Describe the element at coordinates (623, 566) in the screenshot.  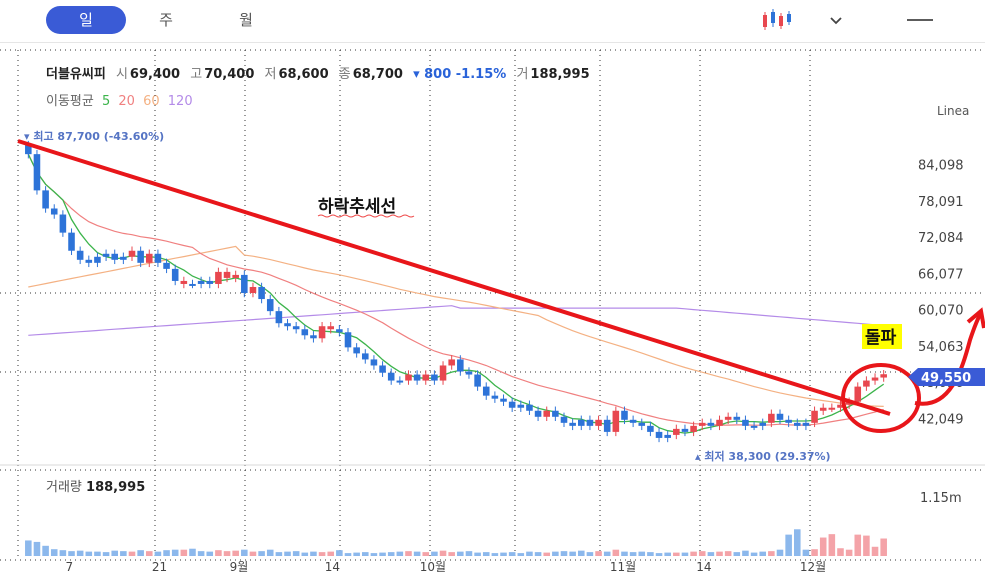
I see `x-tick-label: 11월` at that location.